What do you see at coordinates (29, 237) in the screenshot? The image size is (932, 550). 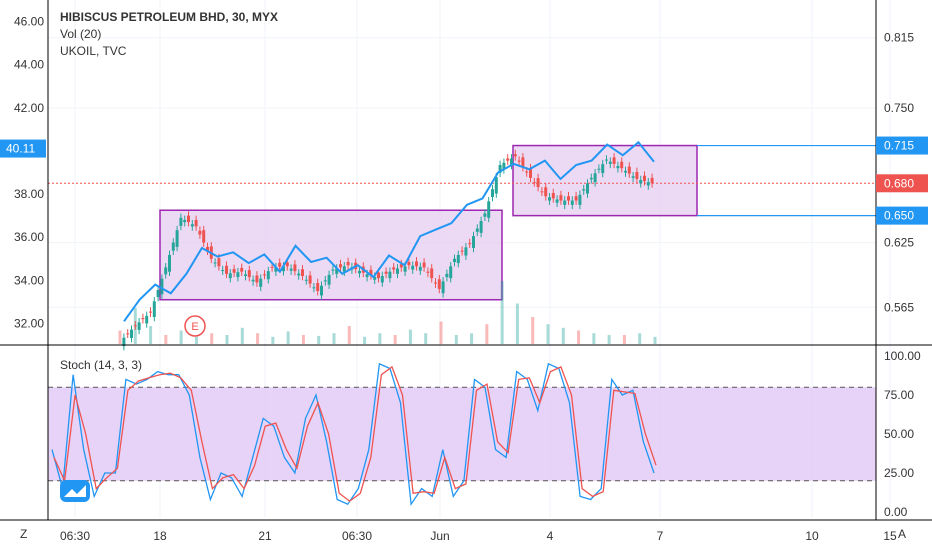 I see `left-tick-label: 36.00` at bounding box center [29, 237].